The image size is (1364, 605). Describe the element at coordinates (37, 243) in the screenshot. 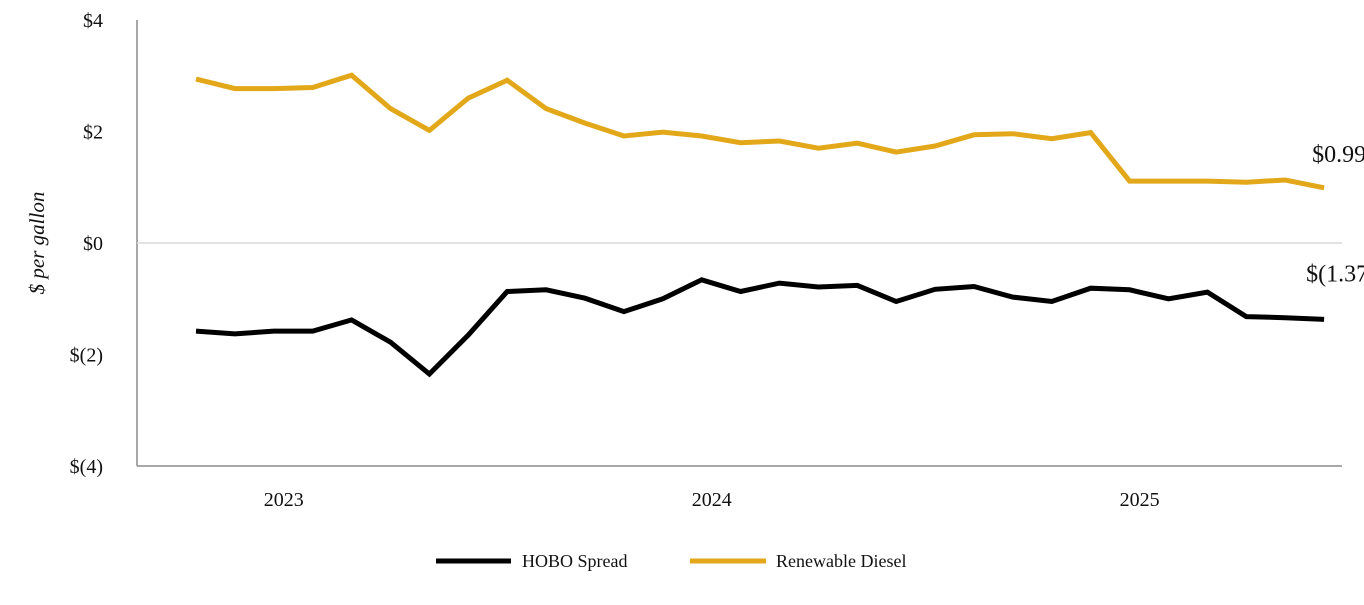

I see `y-axis-title: $ per gallon` at that location.